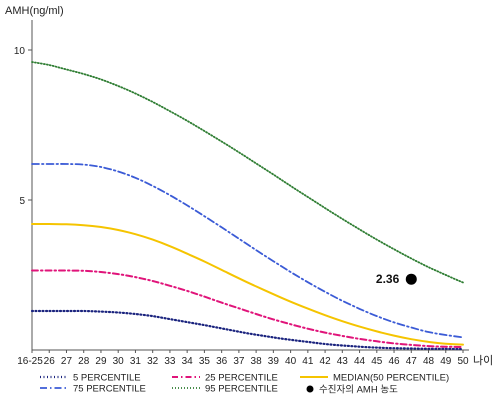  I want to click on x-tick-label: 33, so click(170, 361).